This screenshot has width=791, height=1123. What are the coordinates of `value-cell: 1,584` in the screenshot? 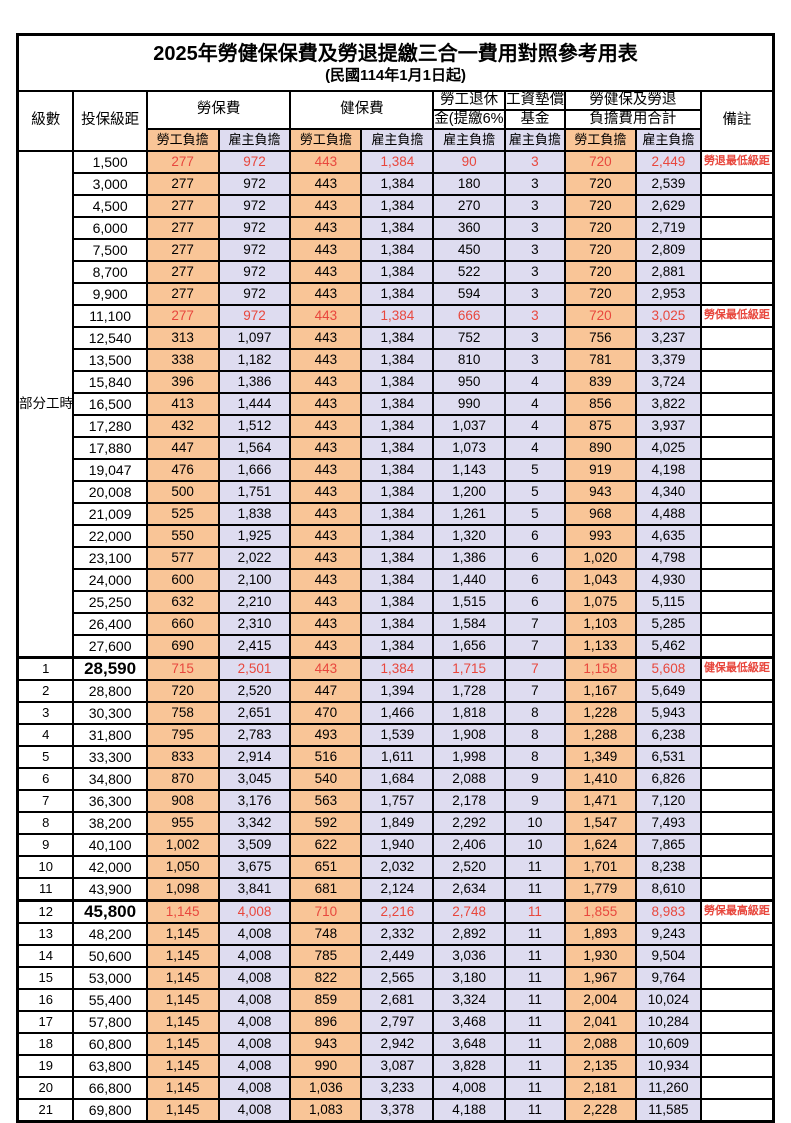 It's located at (469, 624).